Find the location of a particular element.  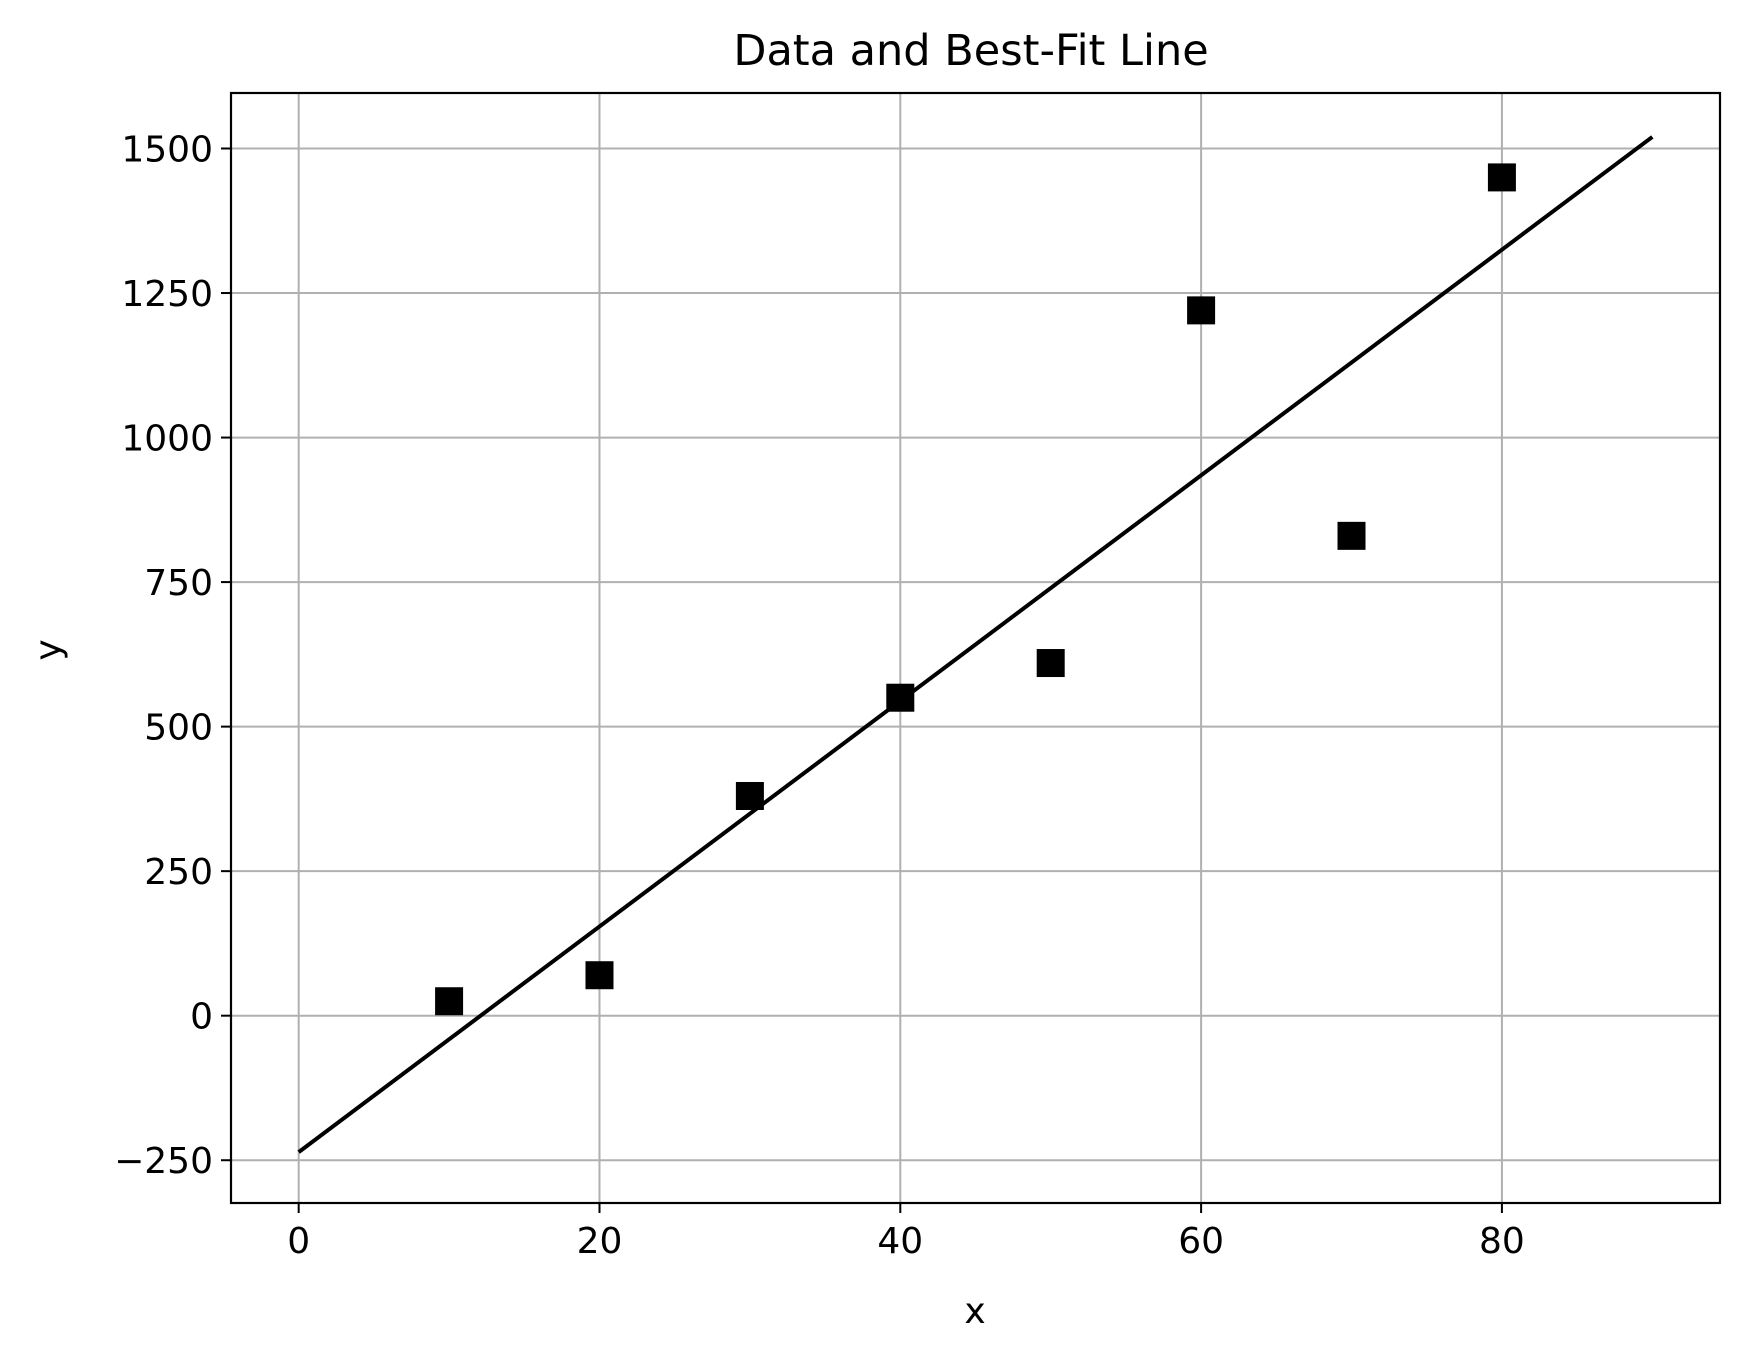

y-axis-label: y is located at coordinates (48, 649).